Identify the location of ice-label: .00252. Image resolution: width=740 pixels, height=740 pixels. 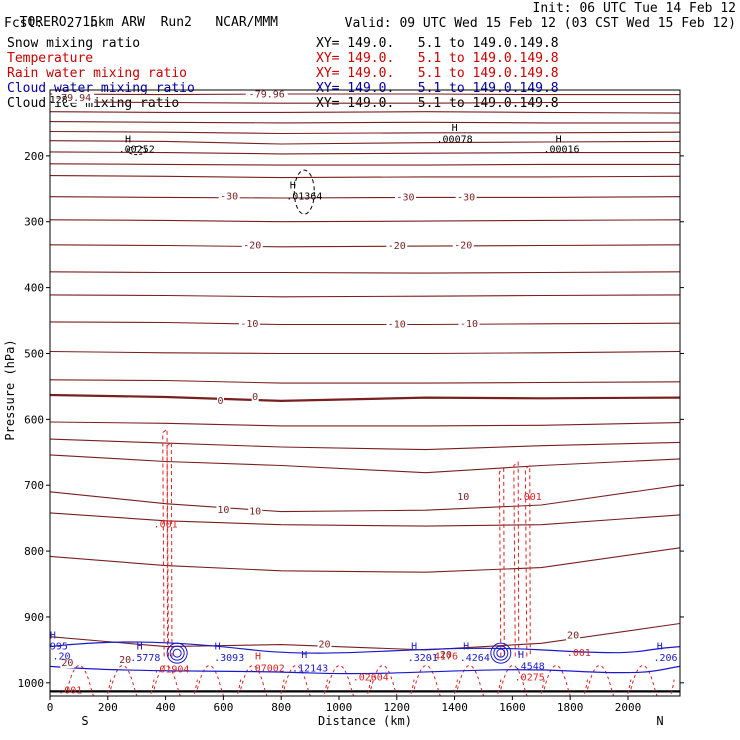
(137, 149).